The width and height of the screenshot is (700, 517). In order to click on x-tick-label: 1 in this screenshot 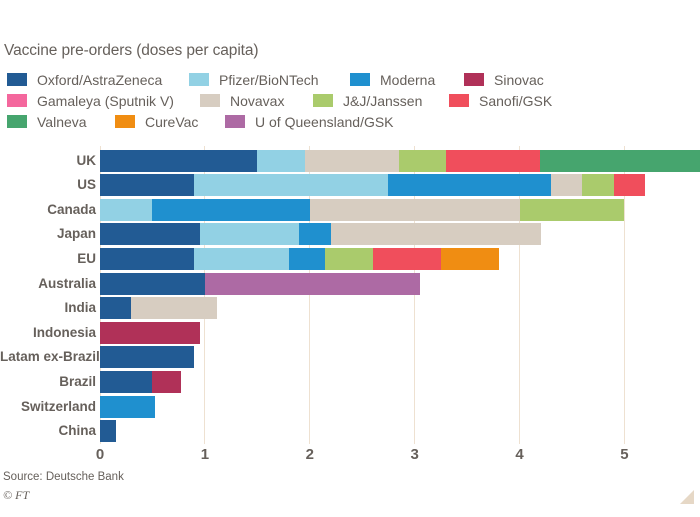, I will do `click(205, 454)`.